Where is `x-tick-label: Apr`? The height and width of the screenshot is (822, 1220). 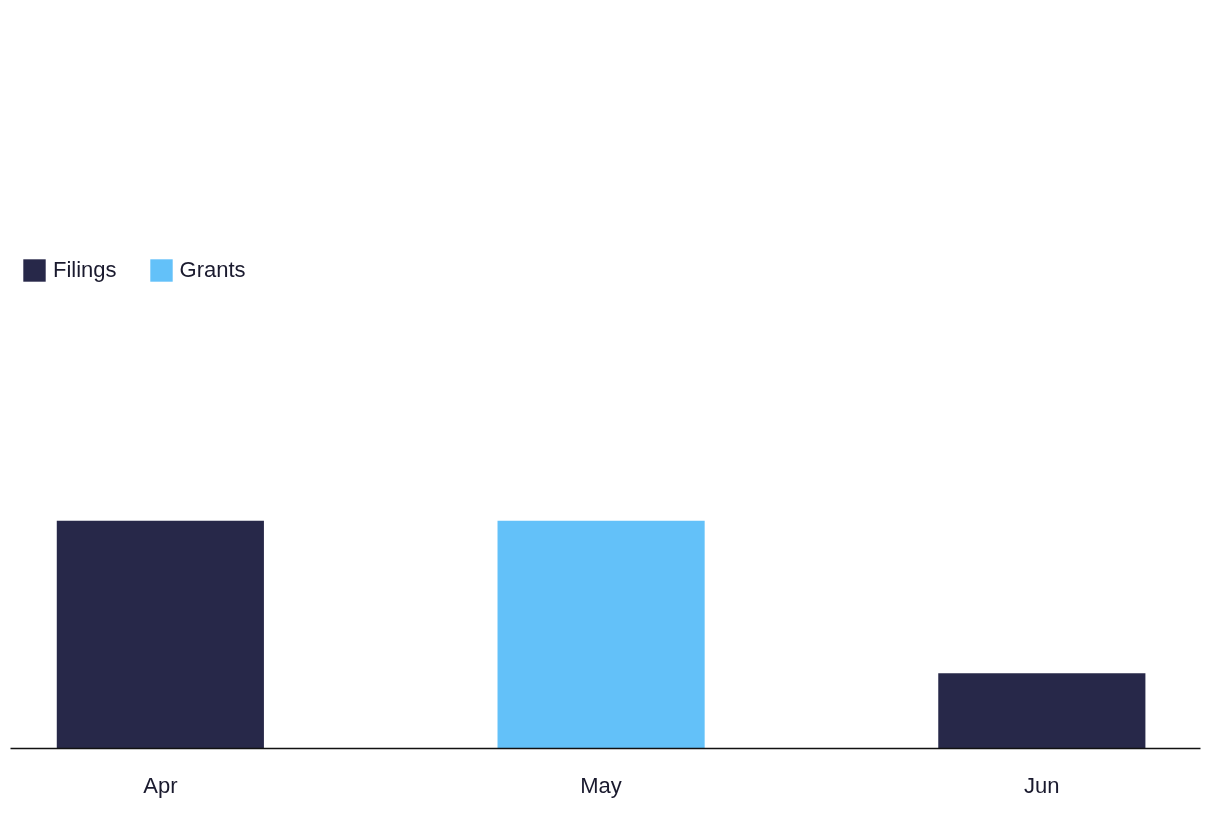 x-tick-label: Apr is located at coordinates (160, 785).